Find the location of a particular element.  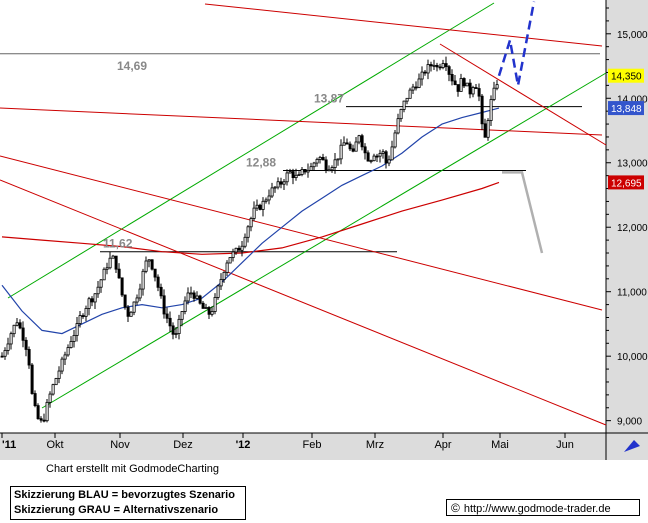

x-tick-label: Apr is located at coordinates (442, 445).